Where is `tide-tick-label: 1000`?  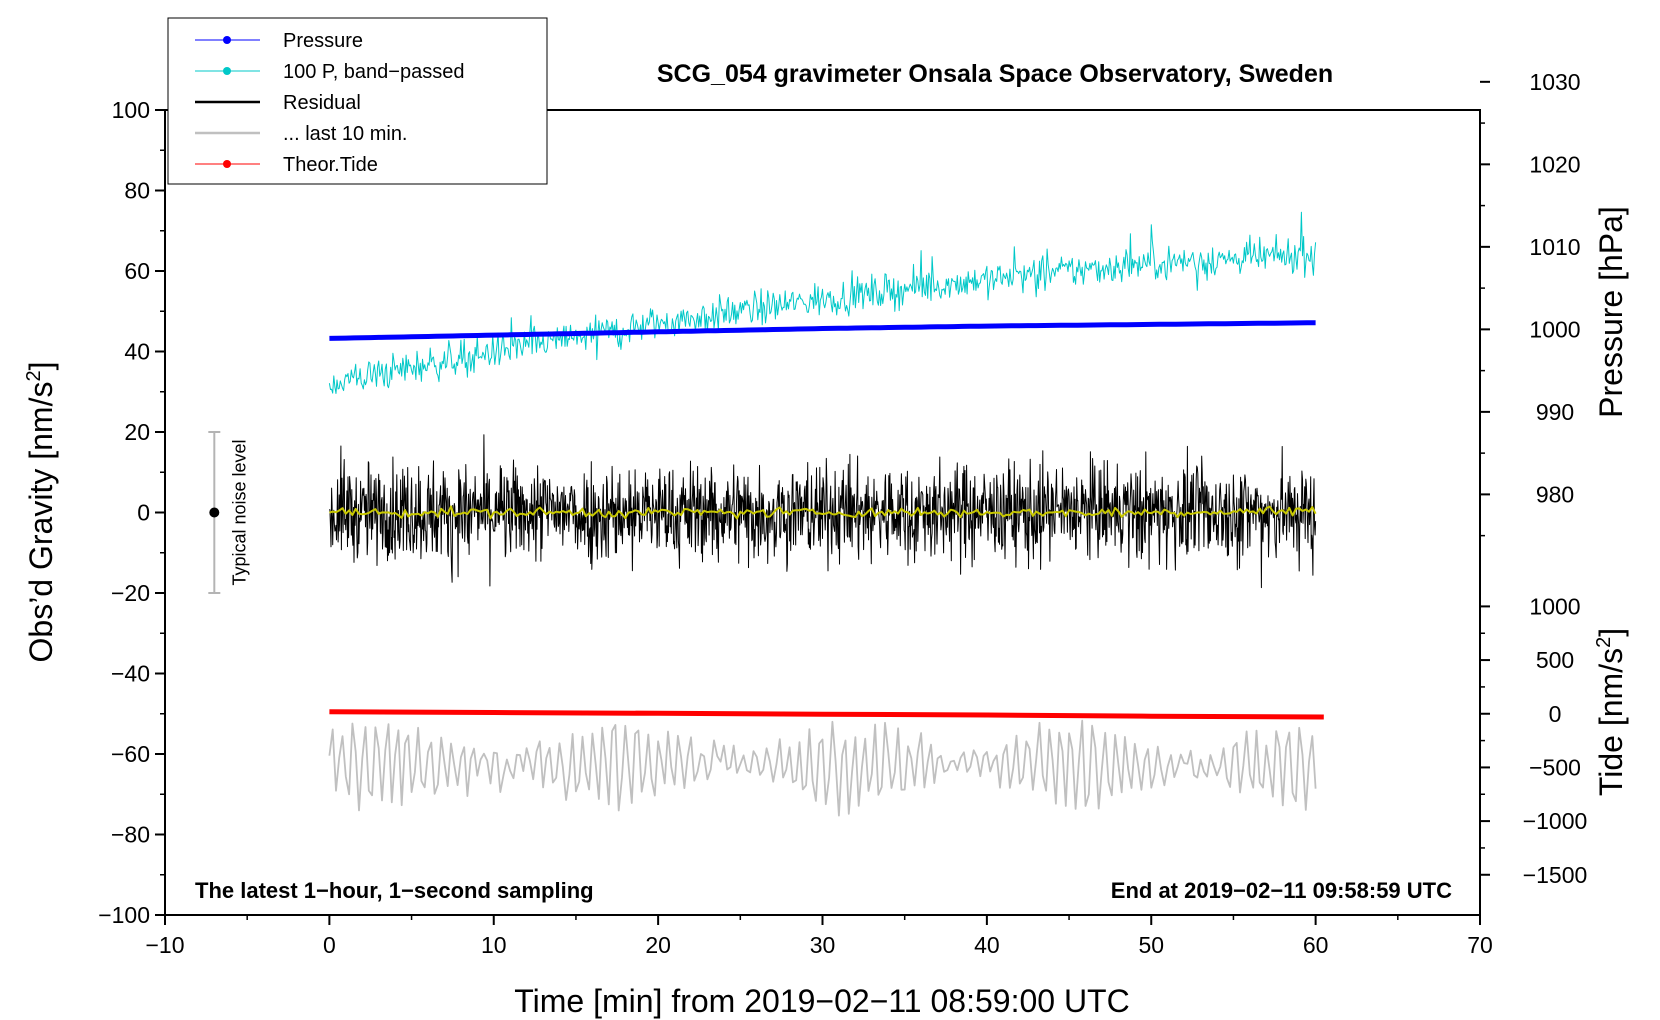
tide-tick-label: 1000 is located at coordinates (1554, 606).